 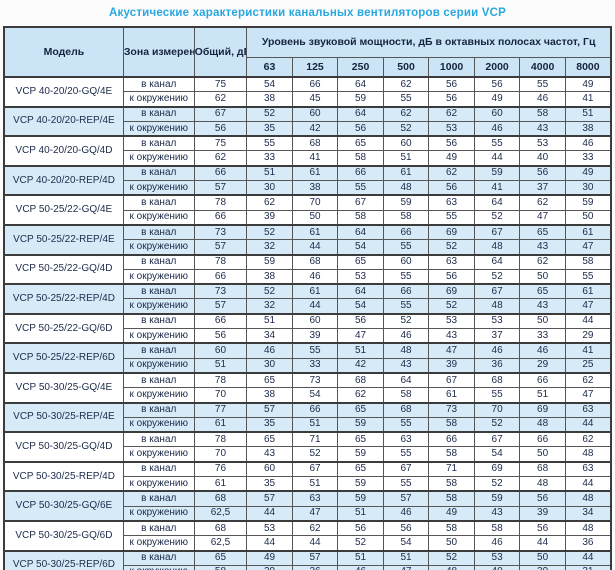 What do you see at coordinates (588, 67) in the screenshot?
I see `header-freq-8000: 8000` at bounding box center [588, 67].